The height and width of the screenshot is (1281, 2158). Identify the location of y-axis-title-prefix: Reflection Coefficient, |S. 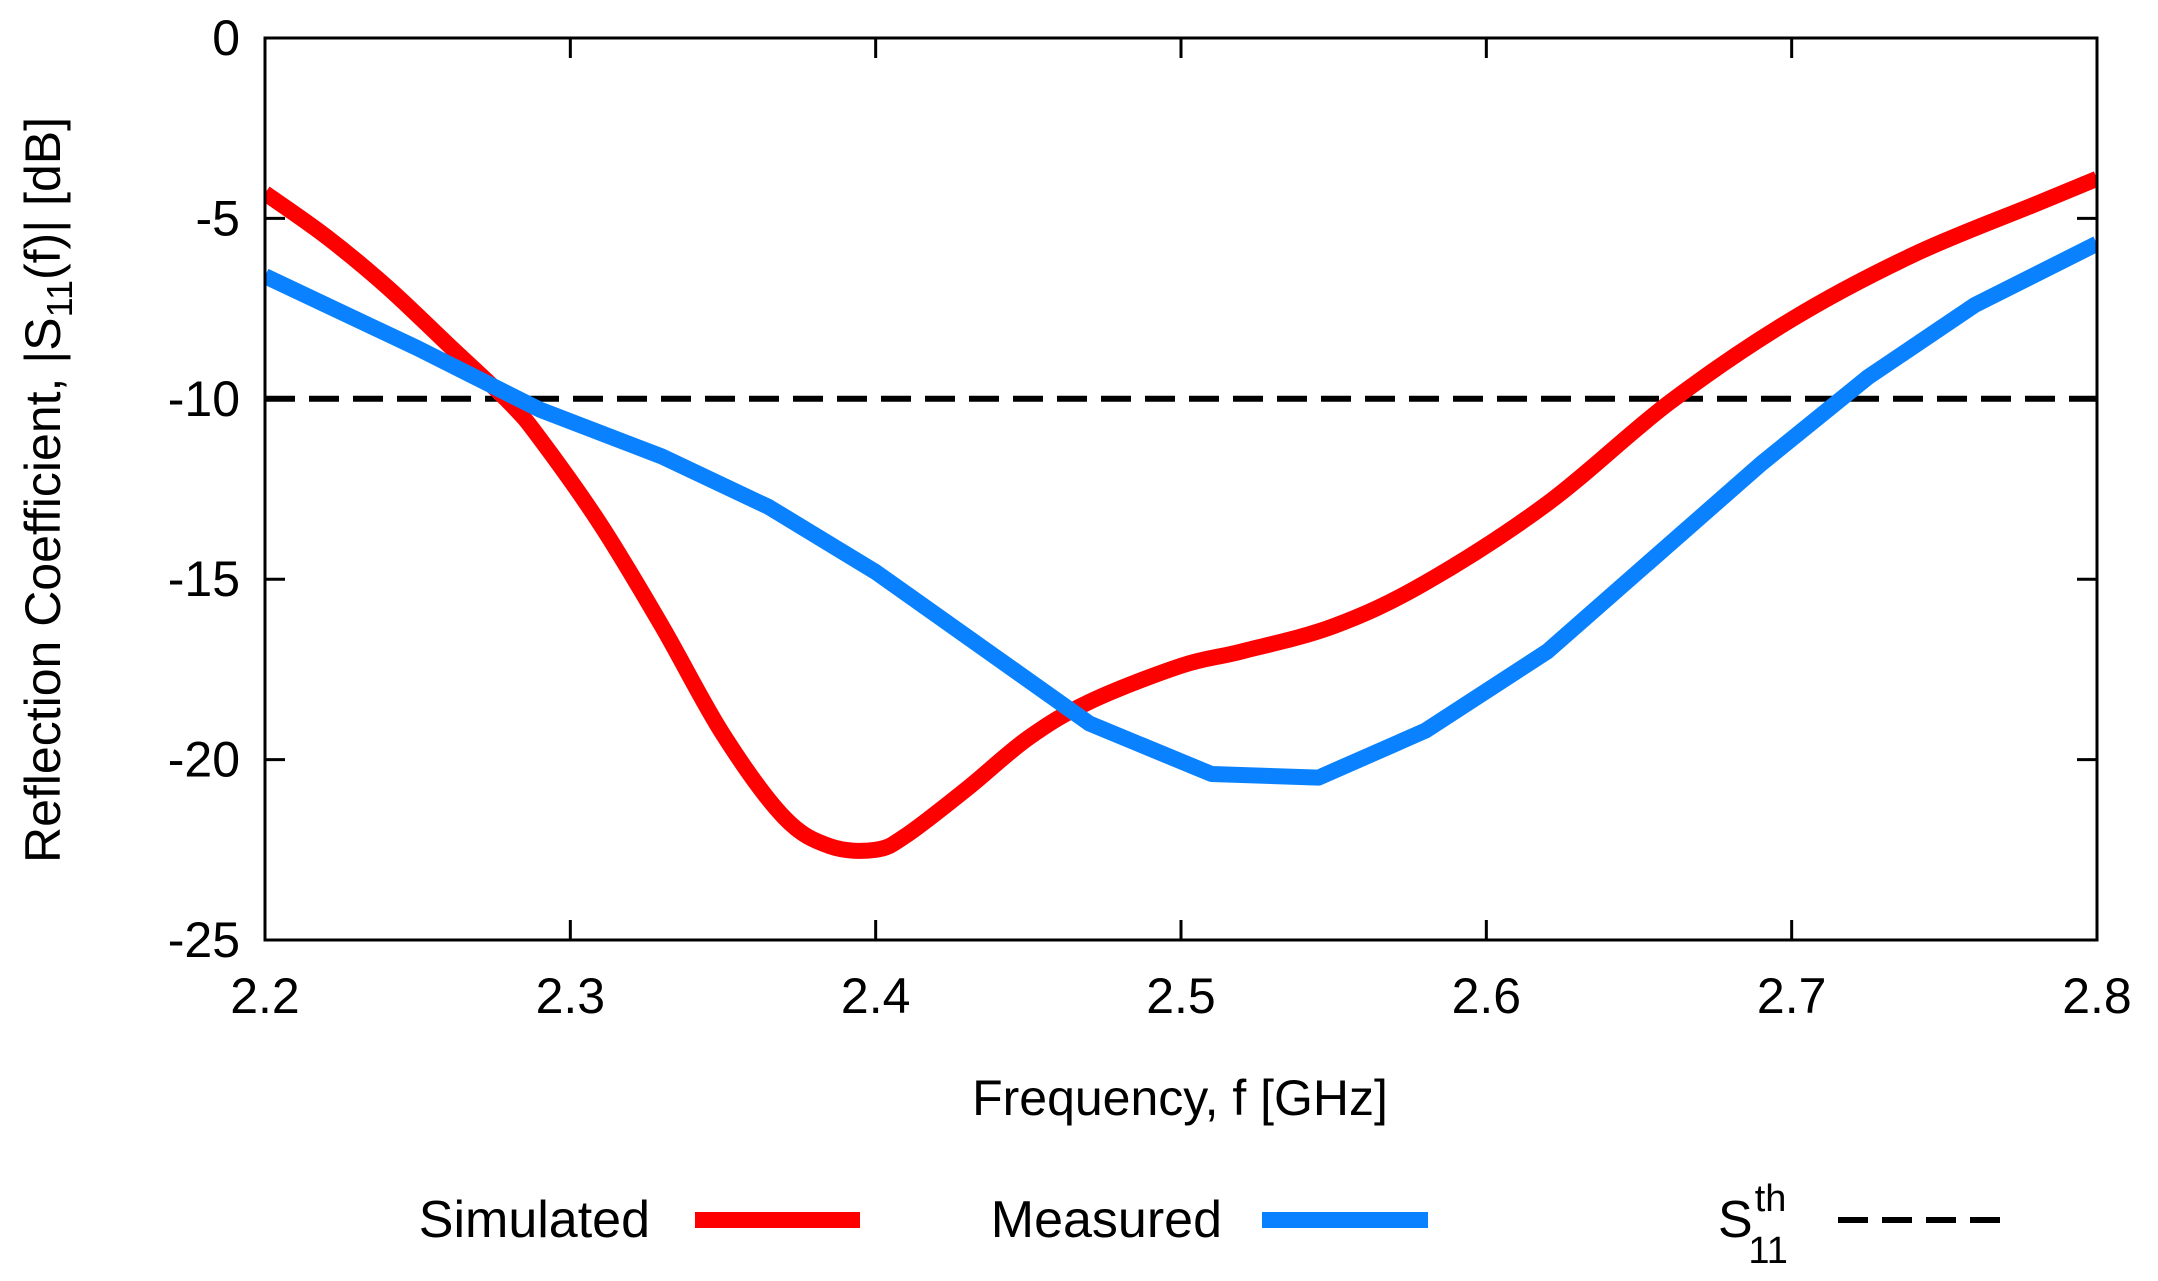
(43, 590).